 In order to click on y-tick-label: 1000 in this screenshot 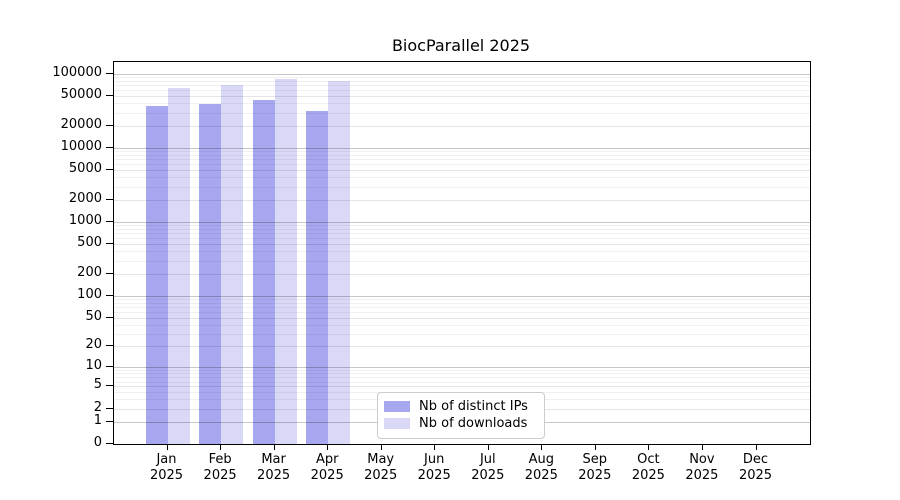, I will do `click(85, 220)`.